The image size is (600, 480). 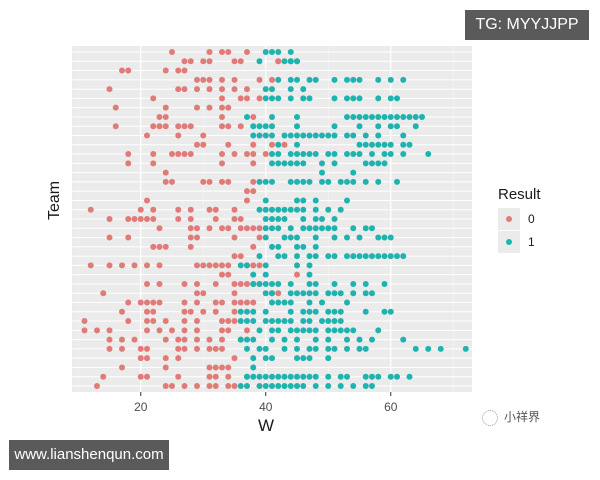 I want to click on x-tick-label: 40, so click(x=266, y=407).